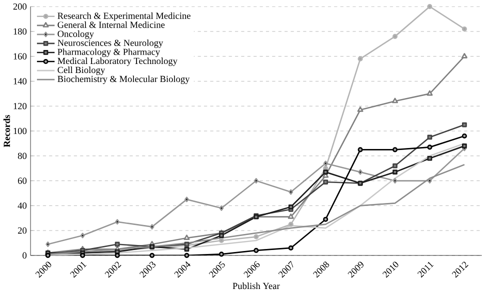  I want to click on x-tick-label: 2011, so click(425, 270).